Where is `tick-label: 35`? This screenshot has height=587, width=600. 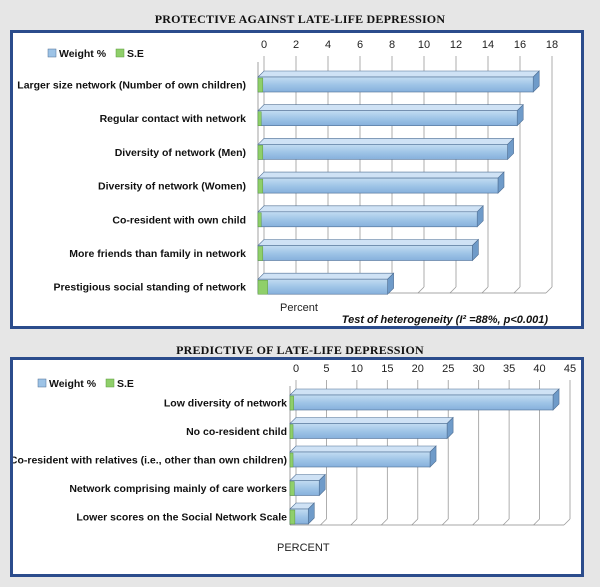
tick-label: 35 is located at coordinates (509, 369).